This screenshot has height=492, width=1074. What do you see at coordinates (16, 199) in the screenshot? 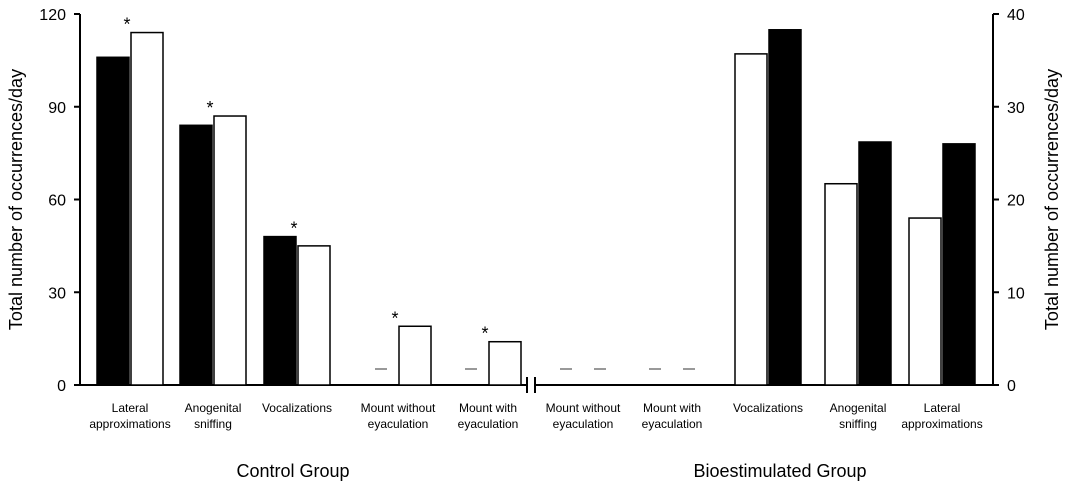
I see `left-y-axis-title: Total number of occurrences/day` at bounding box center [16, 199].